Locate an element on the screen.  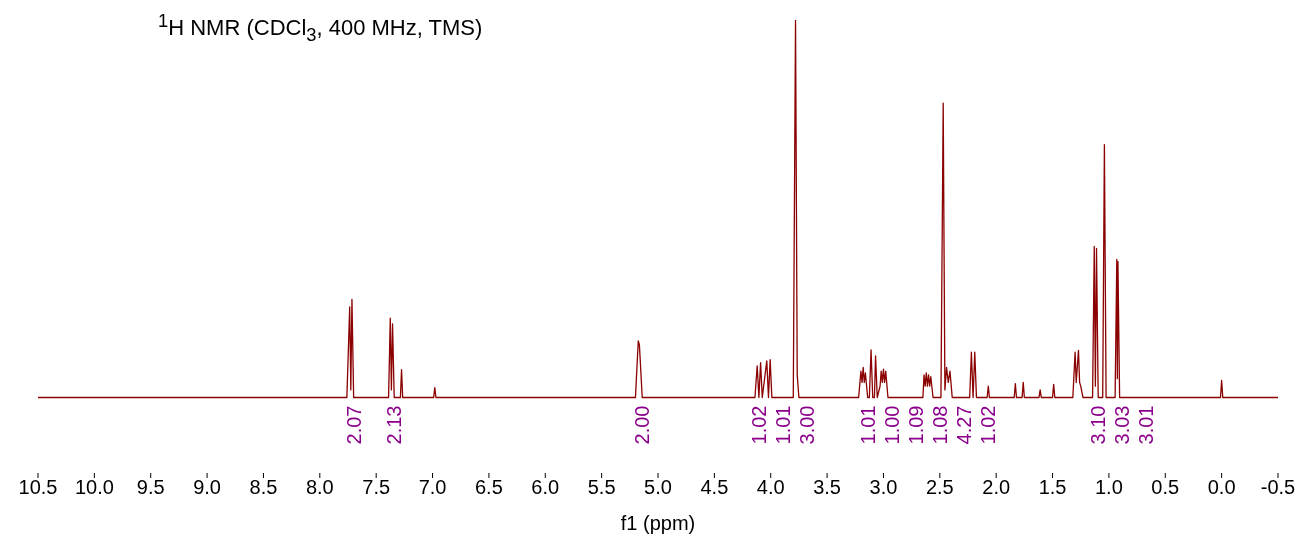
annotation: 4.27 is located at coordinates (963, 425).